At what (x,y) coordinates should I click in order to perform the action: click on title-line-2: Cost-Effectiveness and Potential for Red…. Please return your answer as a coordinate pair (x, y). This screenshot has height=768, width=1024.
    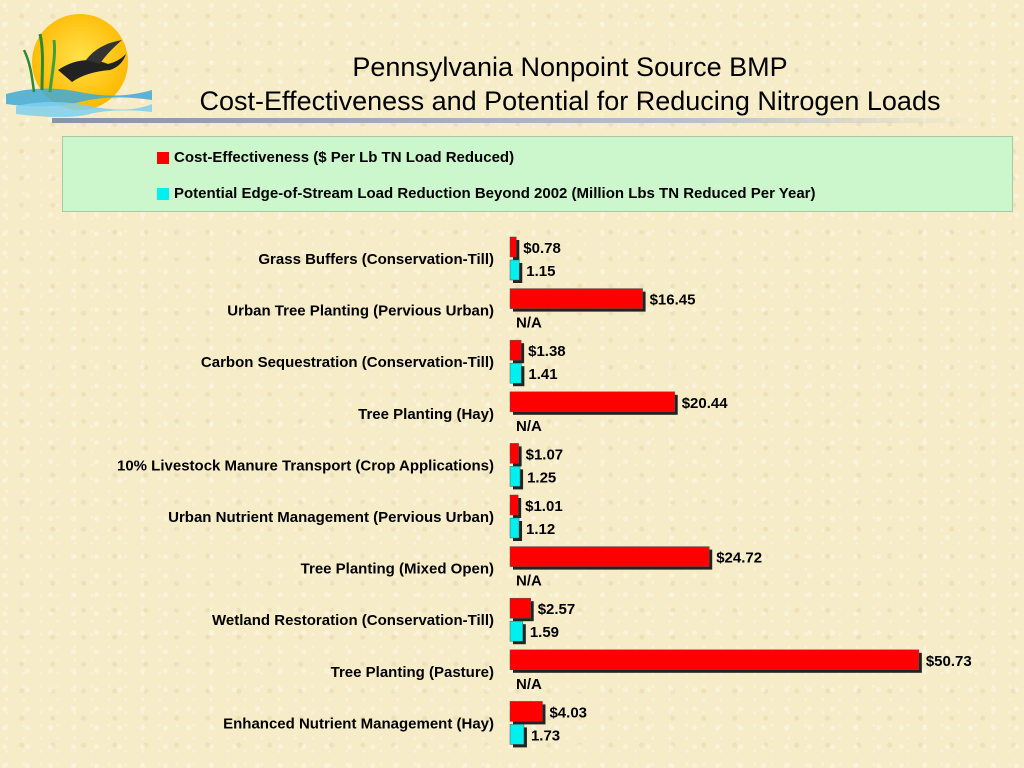
    Looking at the image, I should click on (570, 101).